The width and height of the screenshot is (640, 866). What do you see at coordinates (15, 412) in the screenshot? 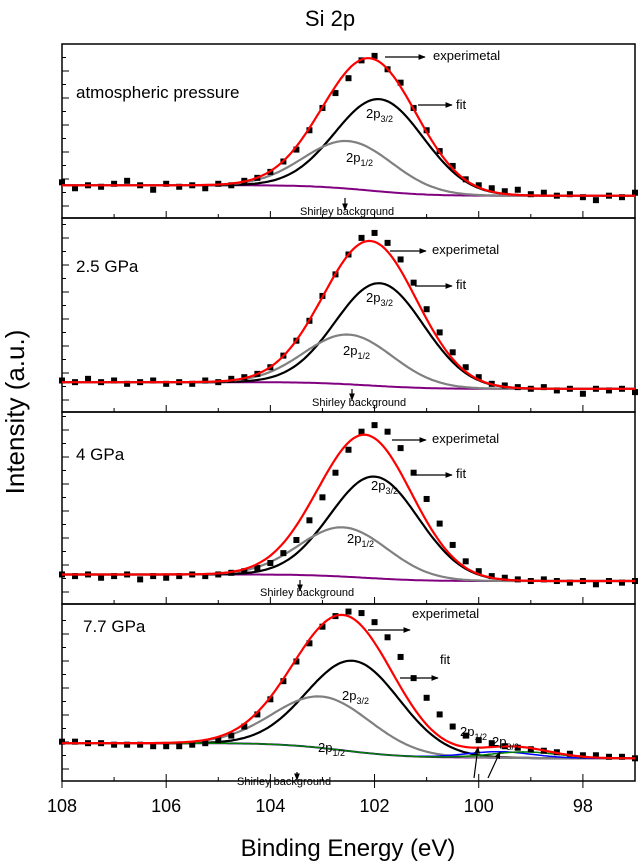
I see `y-axis-label: Intensity (a.u.)` at bounding box center [15, 412].